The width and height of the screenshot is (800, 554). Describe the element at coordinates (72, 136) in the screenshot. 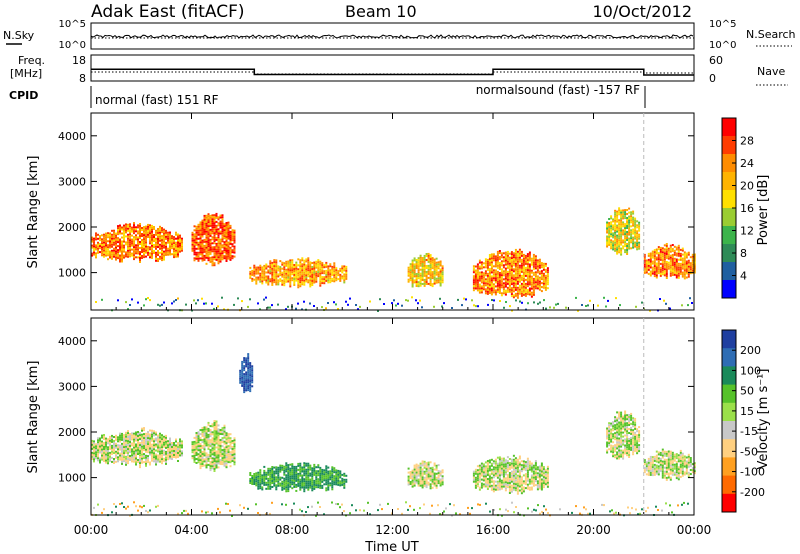

I see `range-tick-label: 4000` at that location.